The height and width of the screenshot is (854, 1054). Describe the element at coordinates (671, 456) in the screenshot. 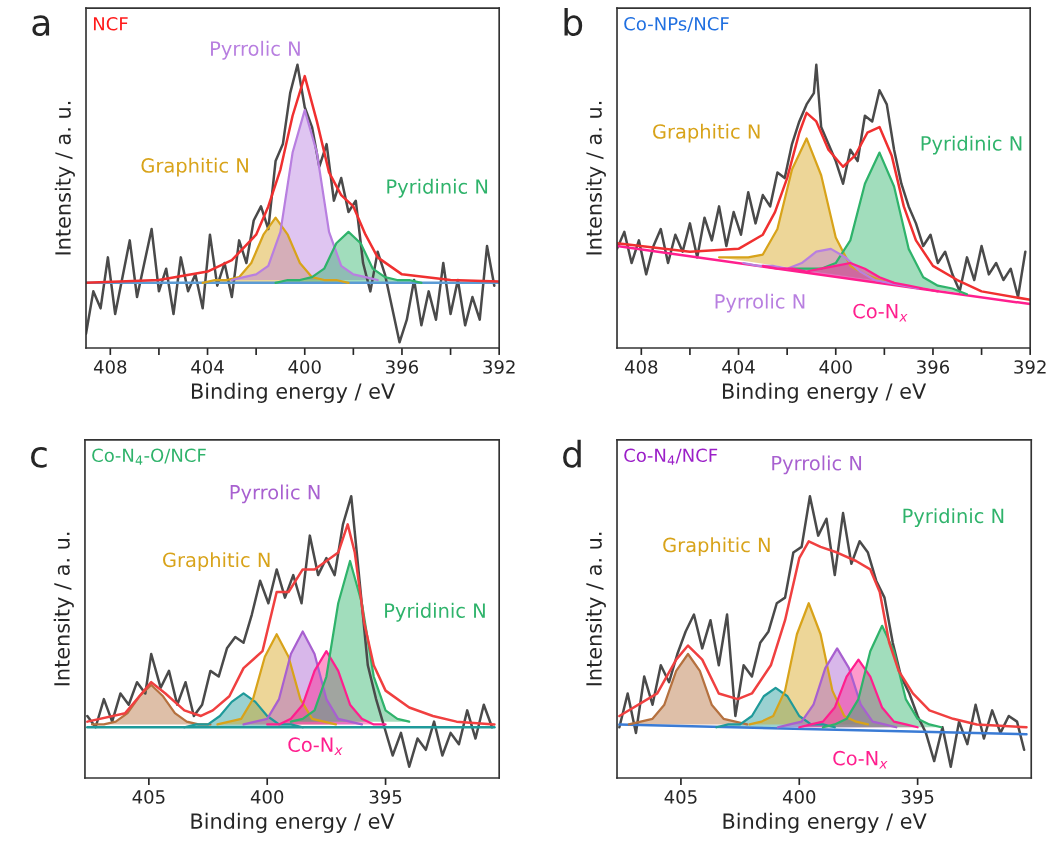

I see `chart-subtitle: Co-N$_{4}$/NCF` at that location.